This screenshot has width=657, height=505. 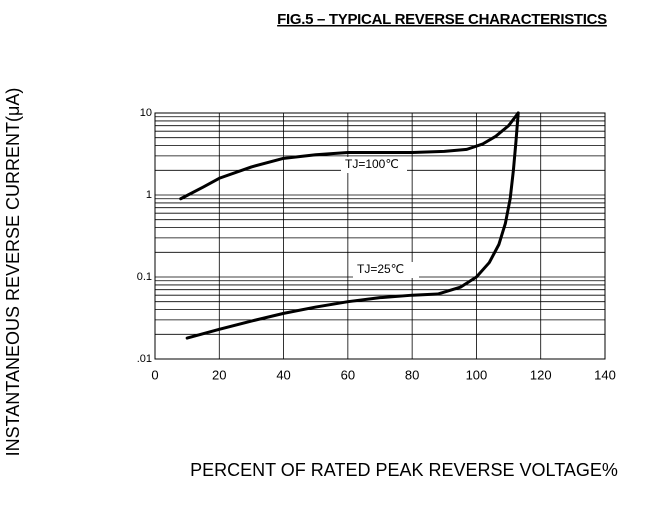 What do you see at coordinates (154, 374) in the screenshot?
I see `x-tick-label: 0` at bounding box center [154, 374].